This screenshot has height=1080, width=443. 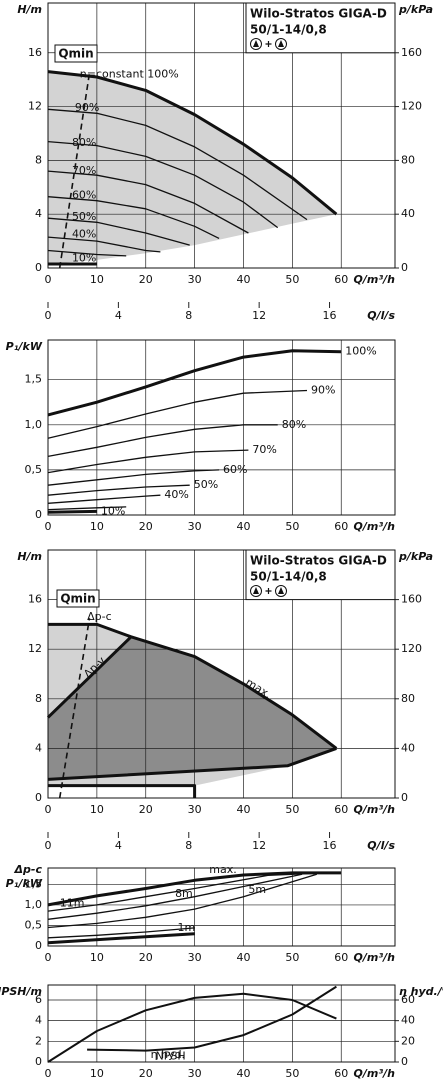 I want to click on x-tick-label: 40, so click(x=243, y=526).